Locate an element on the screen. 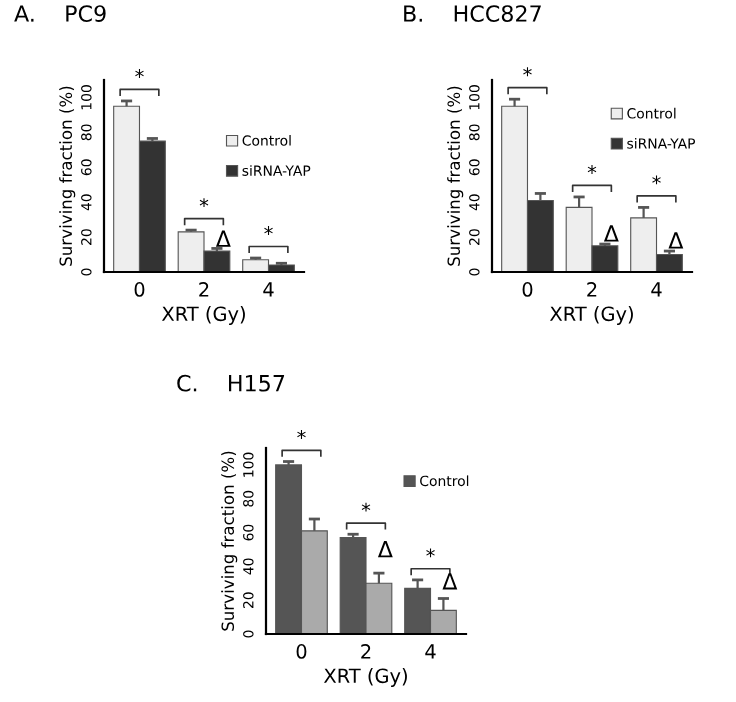 The height and width of the screenshot is (702, 736). chart-title: C. H157 is located at coordinates (231, 383).